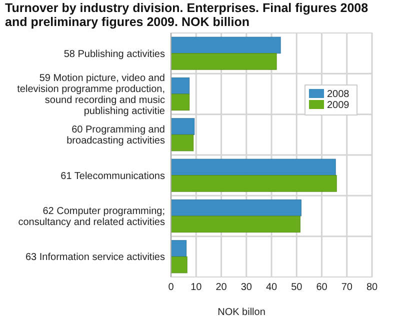 This screenshot has height=320, width=400. Describe the element at coordinates (338, 105) in the screenshot. I see `legend-label: 2009` at that location.